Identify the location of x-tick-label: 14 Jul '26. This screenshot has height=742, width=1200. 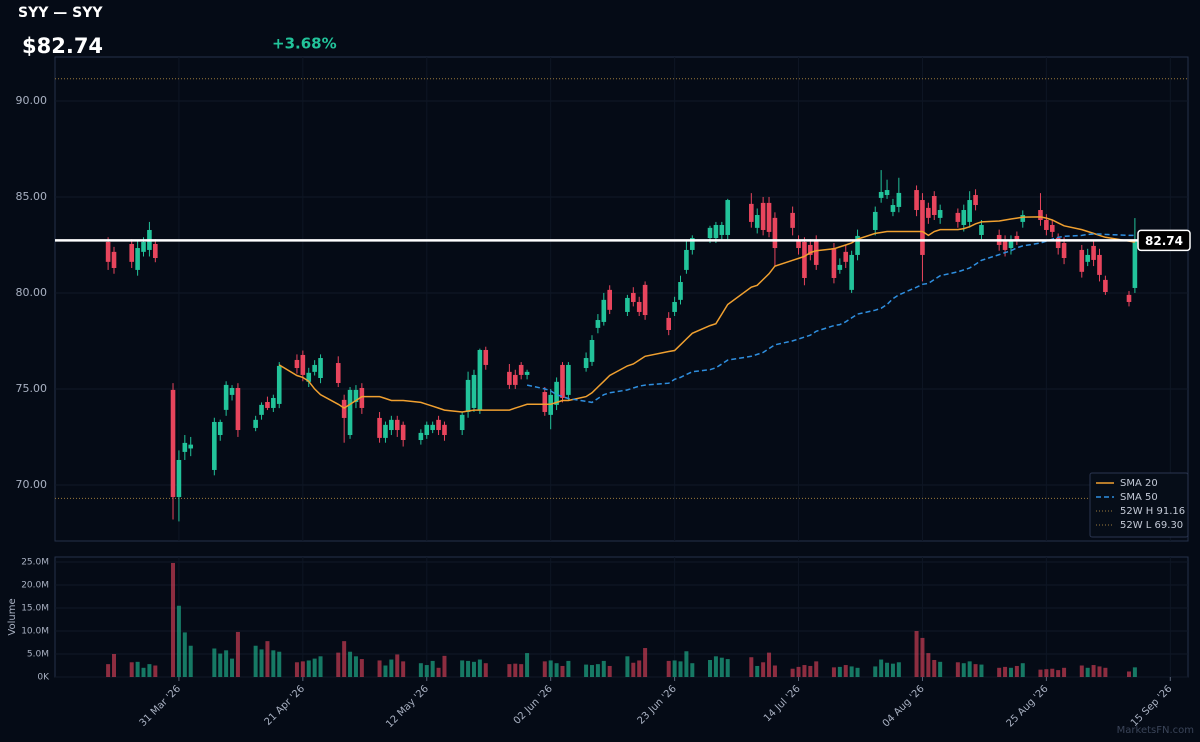
(782, 703).